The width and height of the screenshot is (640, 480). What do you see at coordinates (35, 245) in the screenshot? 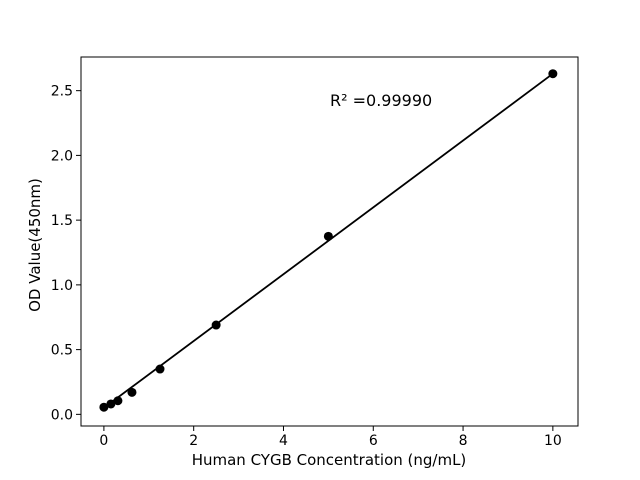
I see `y-axis-label: OD Value(450nm)` at bounding box center [35, 245].